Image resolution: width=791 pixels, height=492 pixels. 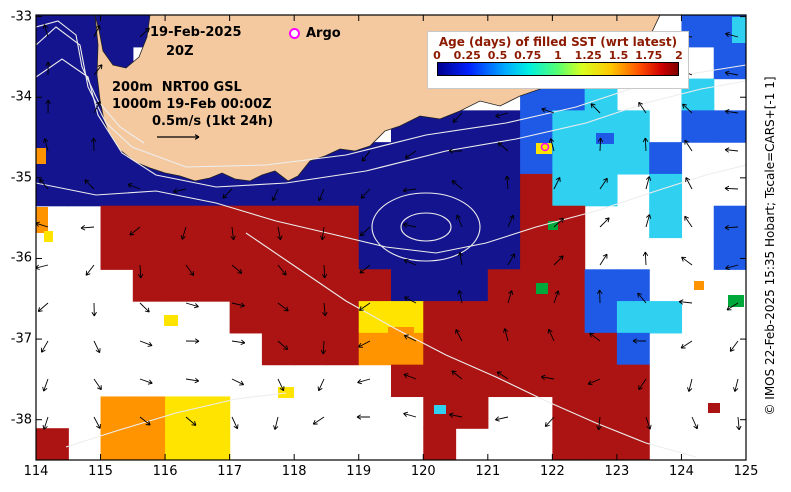 I want to click on vector-scale-label: 0.5m/s (1kt 24h), so click(x=213, y=121).